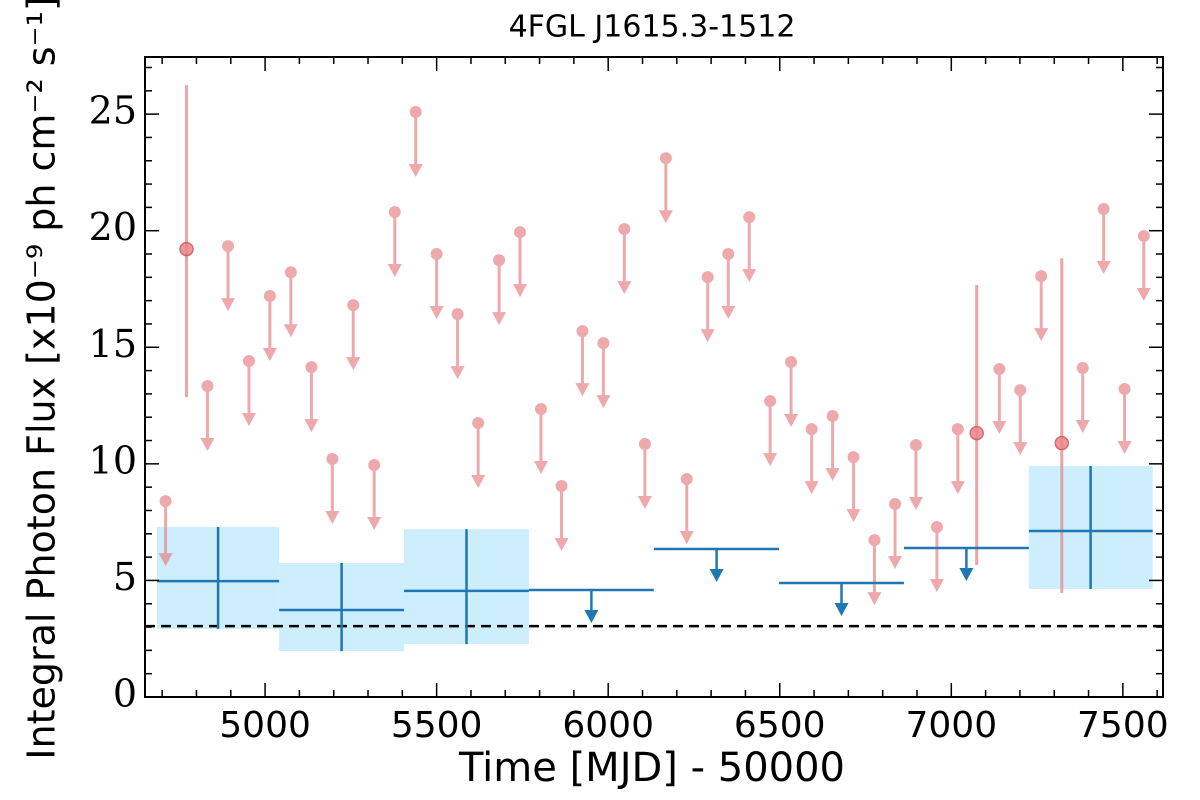 This screenshot has width=1200, height=800. I want to click on x-tick-label: 7500, so click(1123, 725).